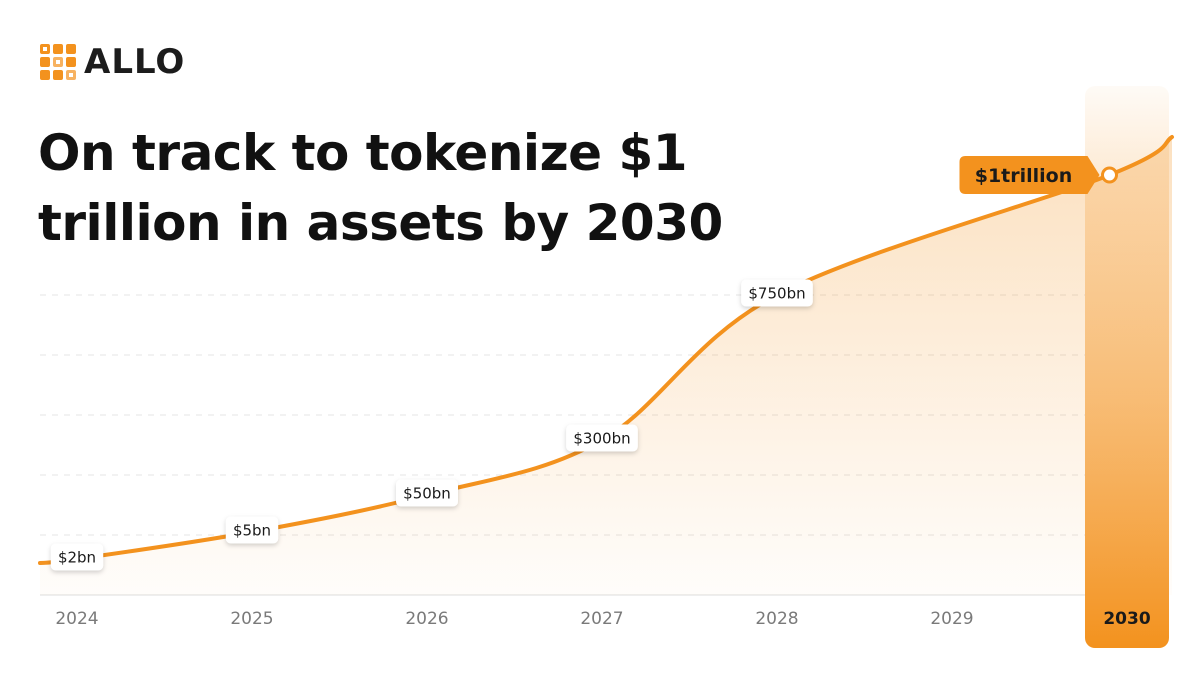  I want to click on data-label-text: $750bn, so click(776, 294).